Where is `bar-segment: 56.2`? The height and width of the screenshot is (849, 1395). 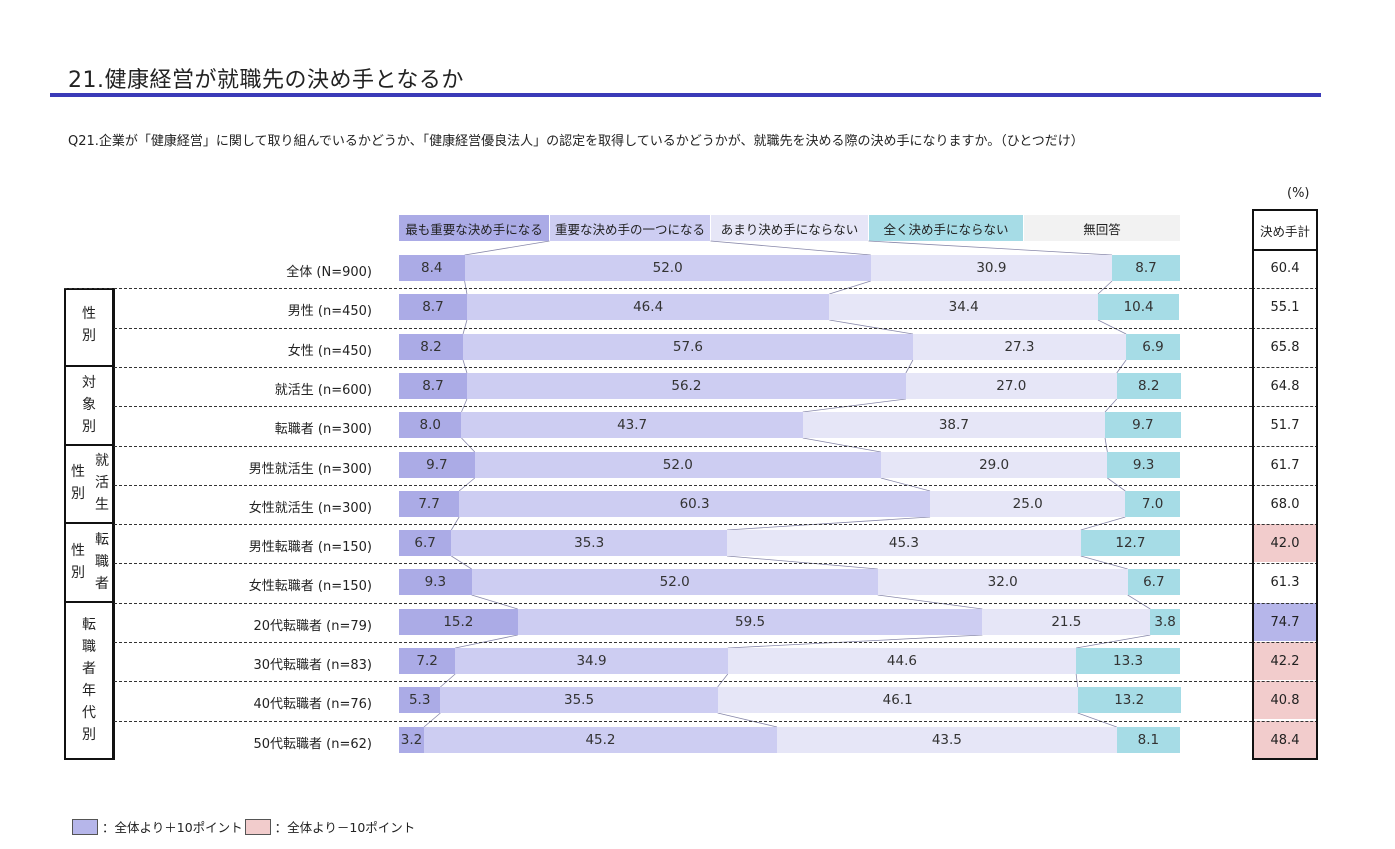
bar-segment: 56.2 is located at coordinates (686, 386).